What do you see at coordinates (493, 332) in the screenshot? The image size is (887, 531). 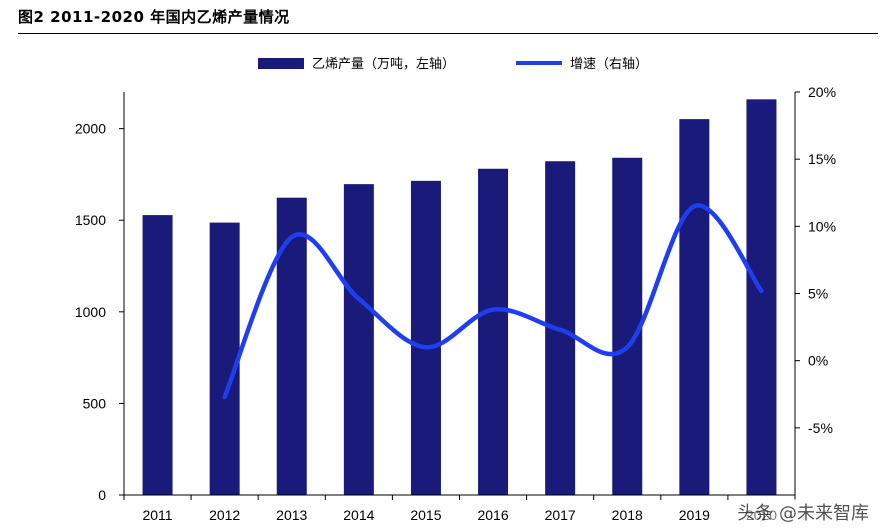 I see `bar-2016` at bounding box center [493, 332].